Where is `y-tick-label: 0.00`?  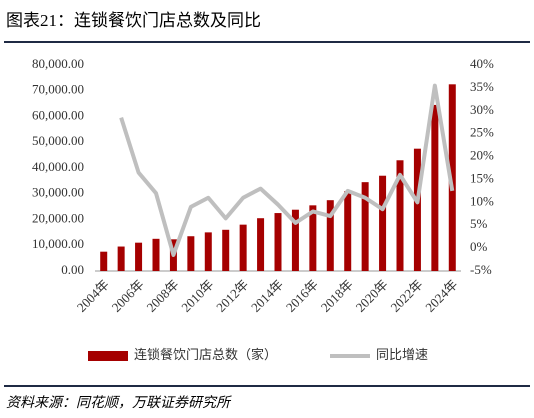 y-tick-label: 0.00 is located at coordinates (72, 269).